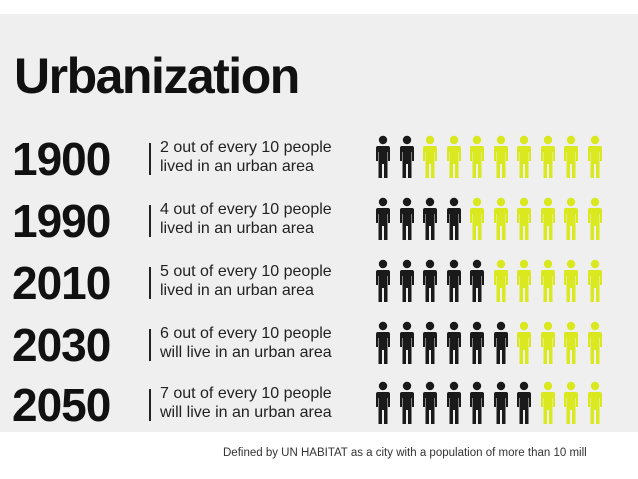  What do you see at coordinates (246, 393) in the screenshot?
I see `description-line-1: 7 out of every 10 people` at bounding box center [246, 393].